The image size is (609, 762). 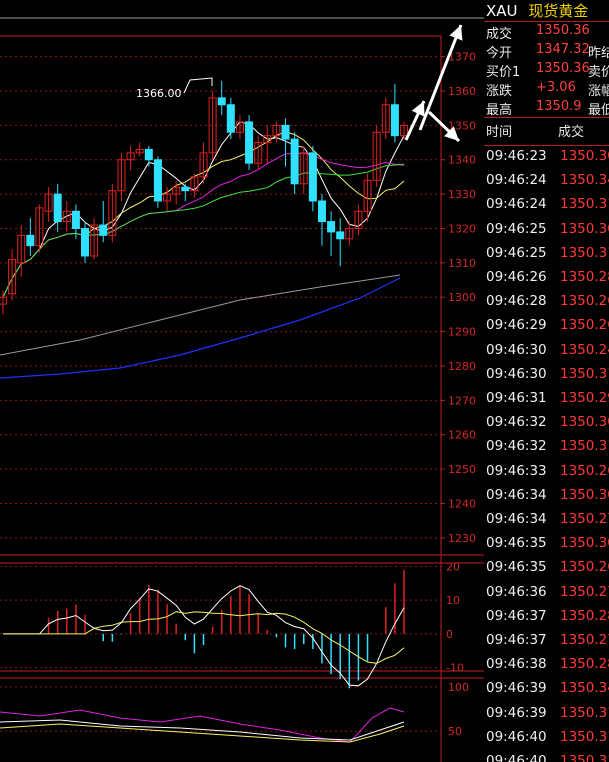 What do you see at coordinates (571, 132) in the screenshot?
I see `ticks-header-price: 成交` at bounding box center [571, 132].